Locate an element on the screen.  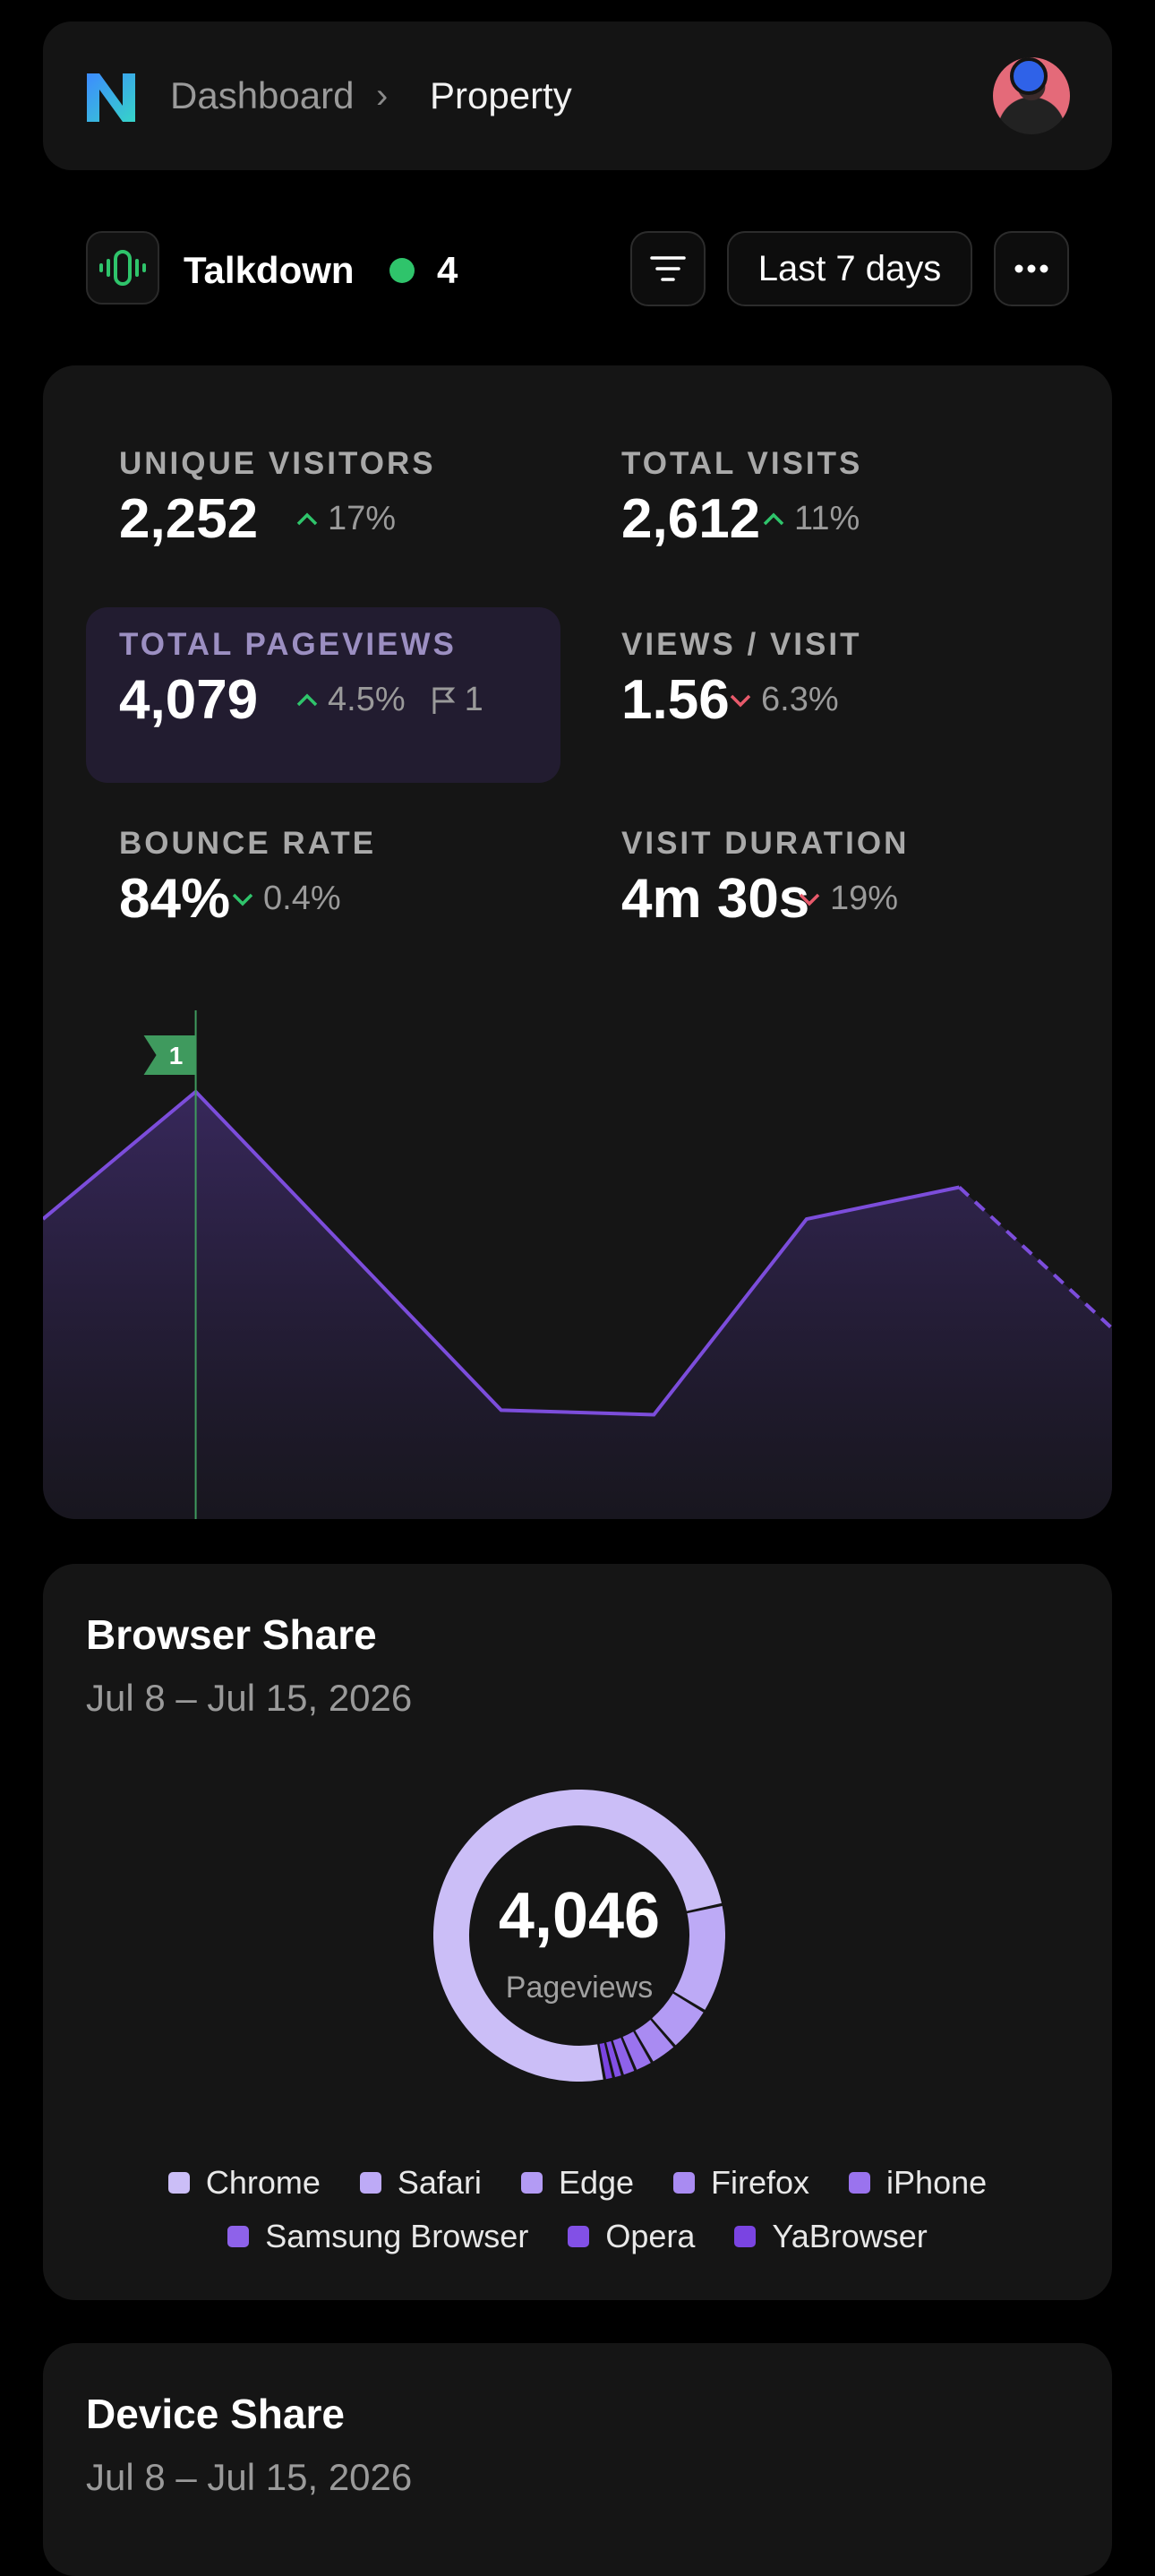
metric-label: TOTAL PAGEVIEWS is located at coordinates (288, 644).